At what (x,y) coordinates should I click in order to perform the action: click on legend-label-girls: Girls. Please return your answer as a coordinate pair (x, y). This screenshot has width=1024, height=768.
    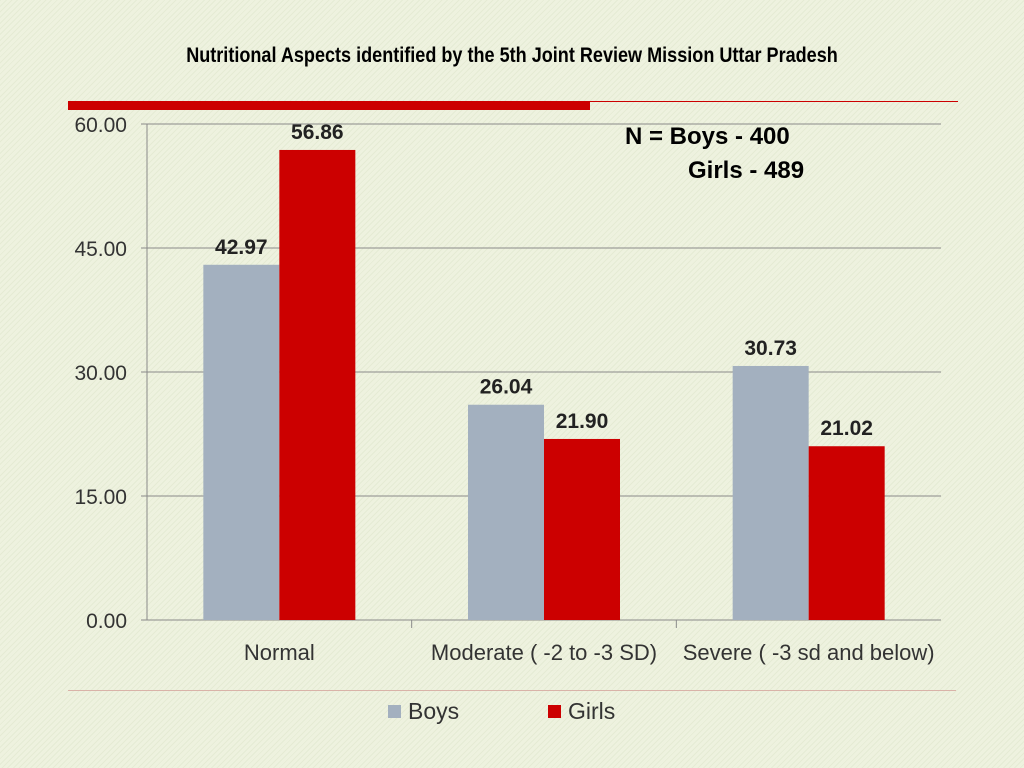
    Looking at the image, I should click on (592, 711).